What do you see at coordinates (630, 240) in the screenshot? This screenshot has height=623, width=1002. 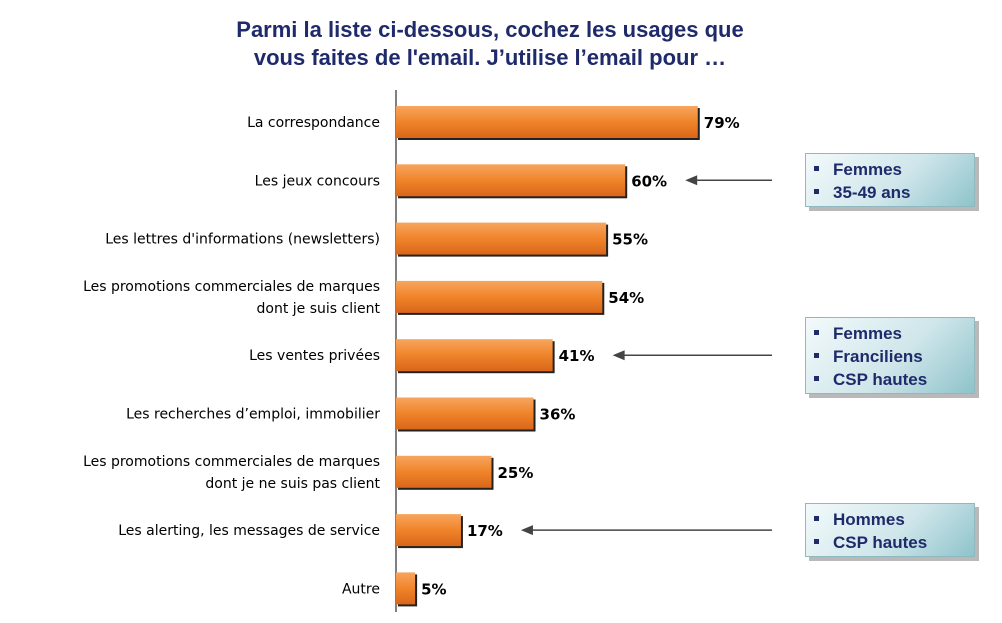 I see `bar-value-label: 55%` at bounding box center [630, 240].